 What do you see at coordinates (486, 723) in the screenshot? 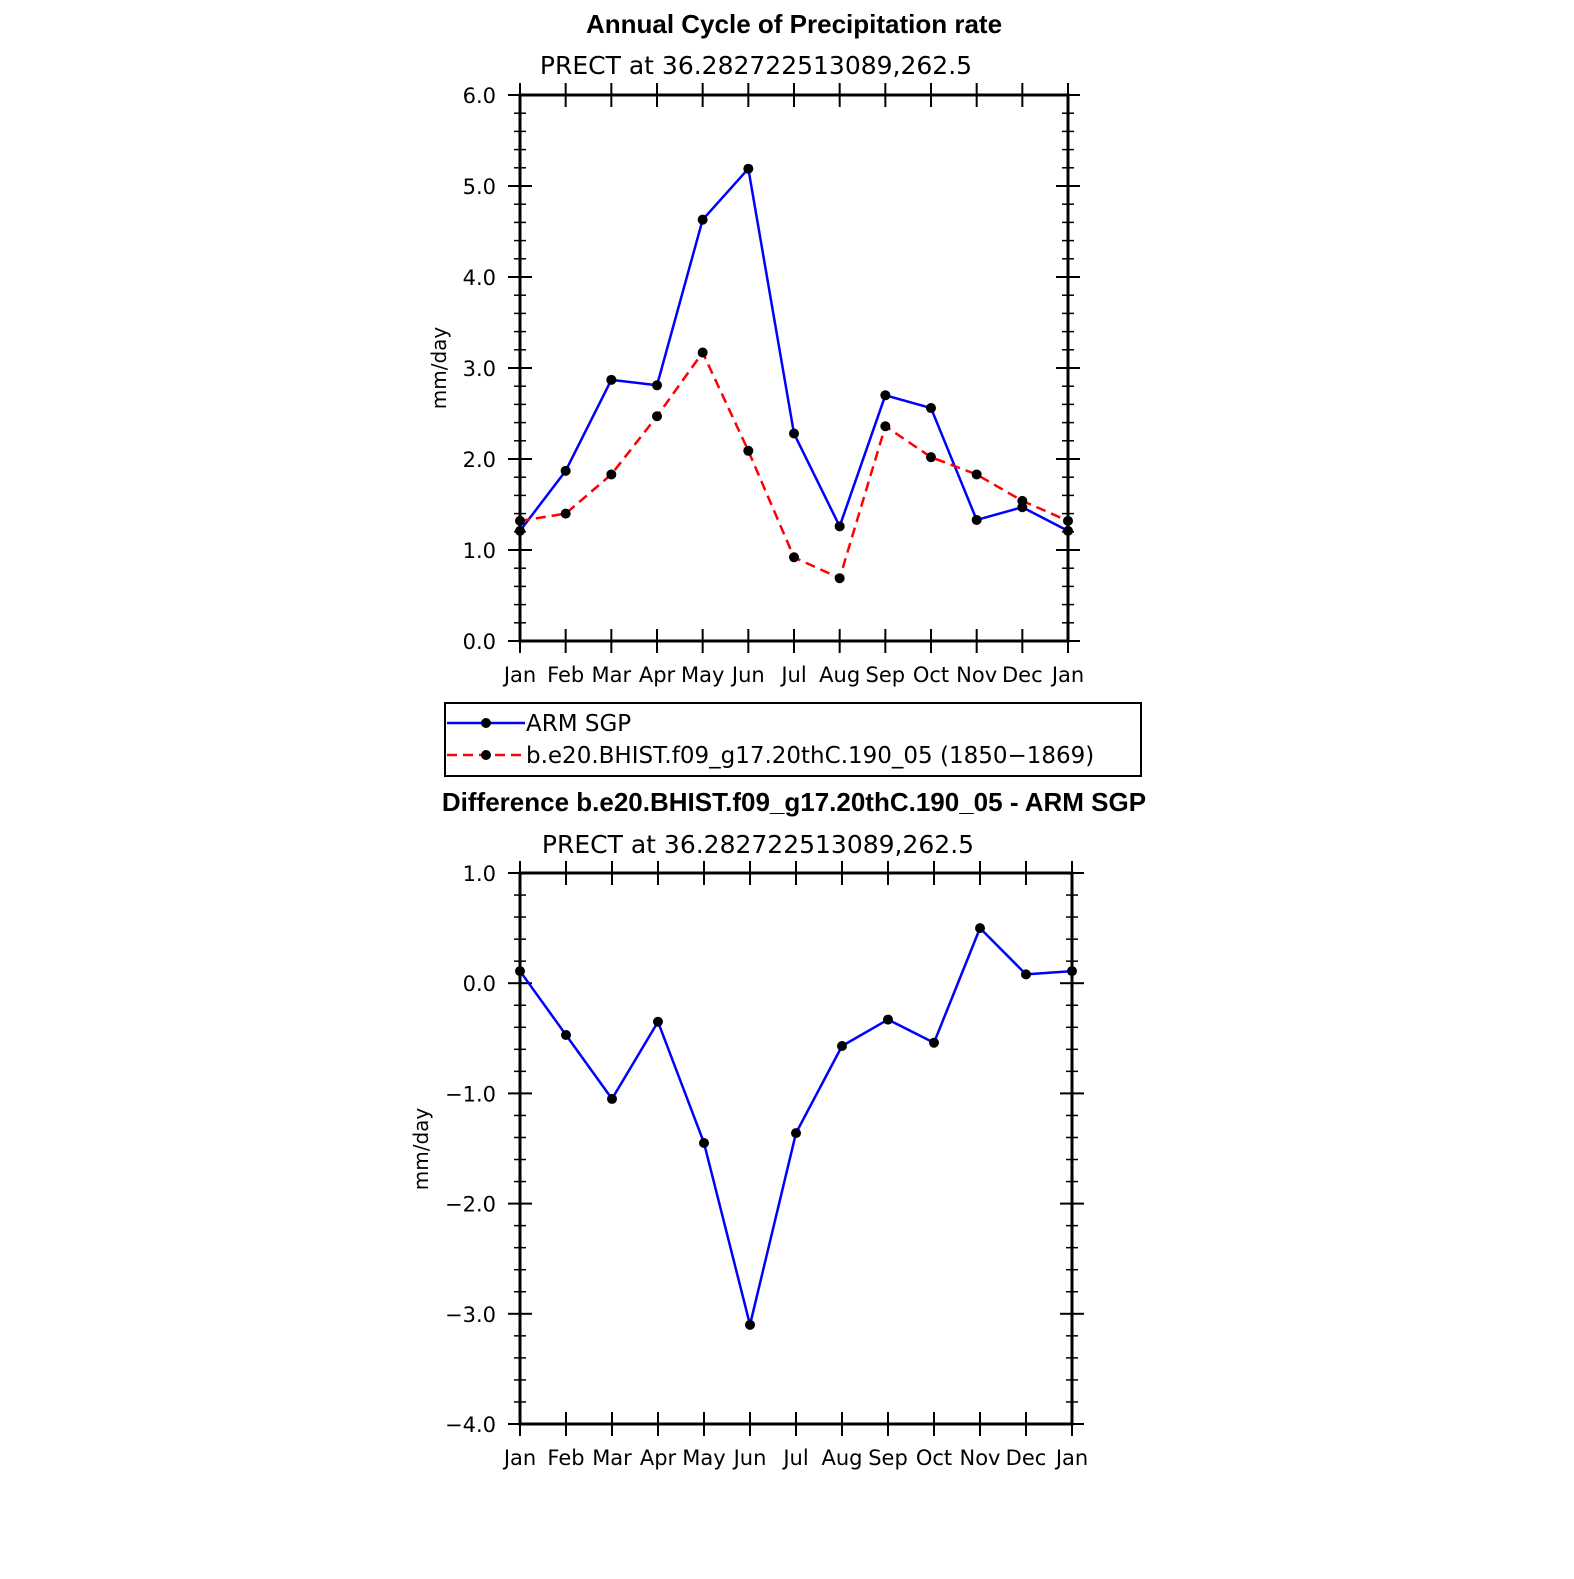
I see `legend-marker-arm-sgp` at bounding box center [486, 723].